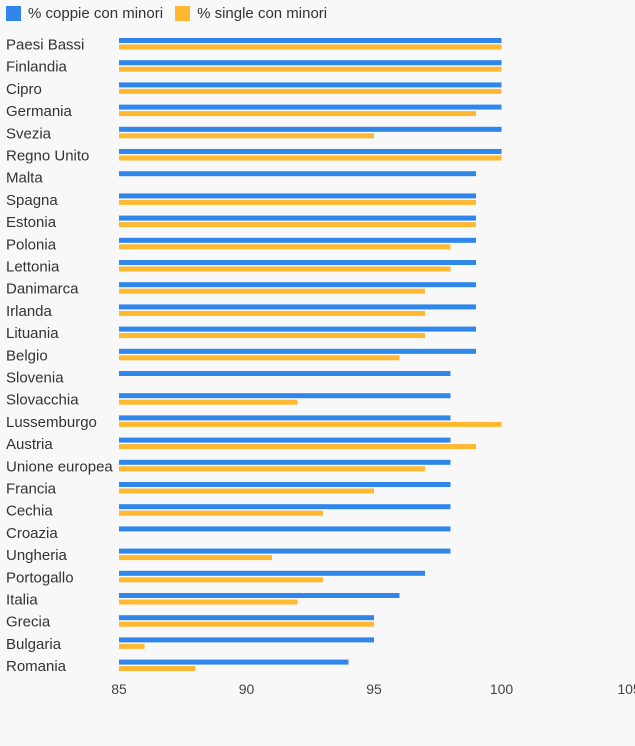 The width and height of the screenshot is (635, 746). I want to click on category-label: Regno Unito, so click(47, 156).